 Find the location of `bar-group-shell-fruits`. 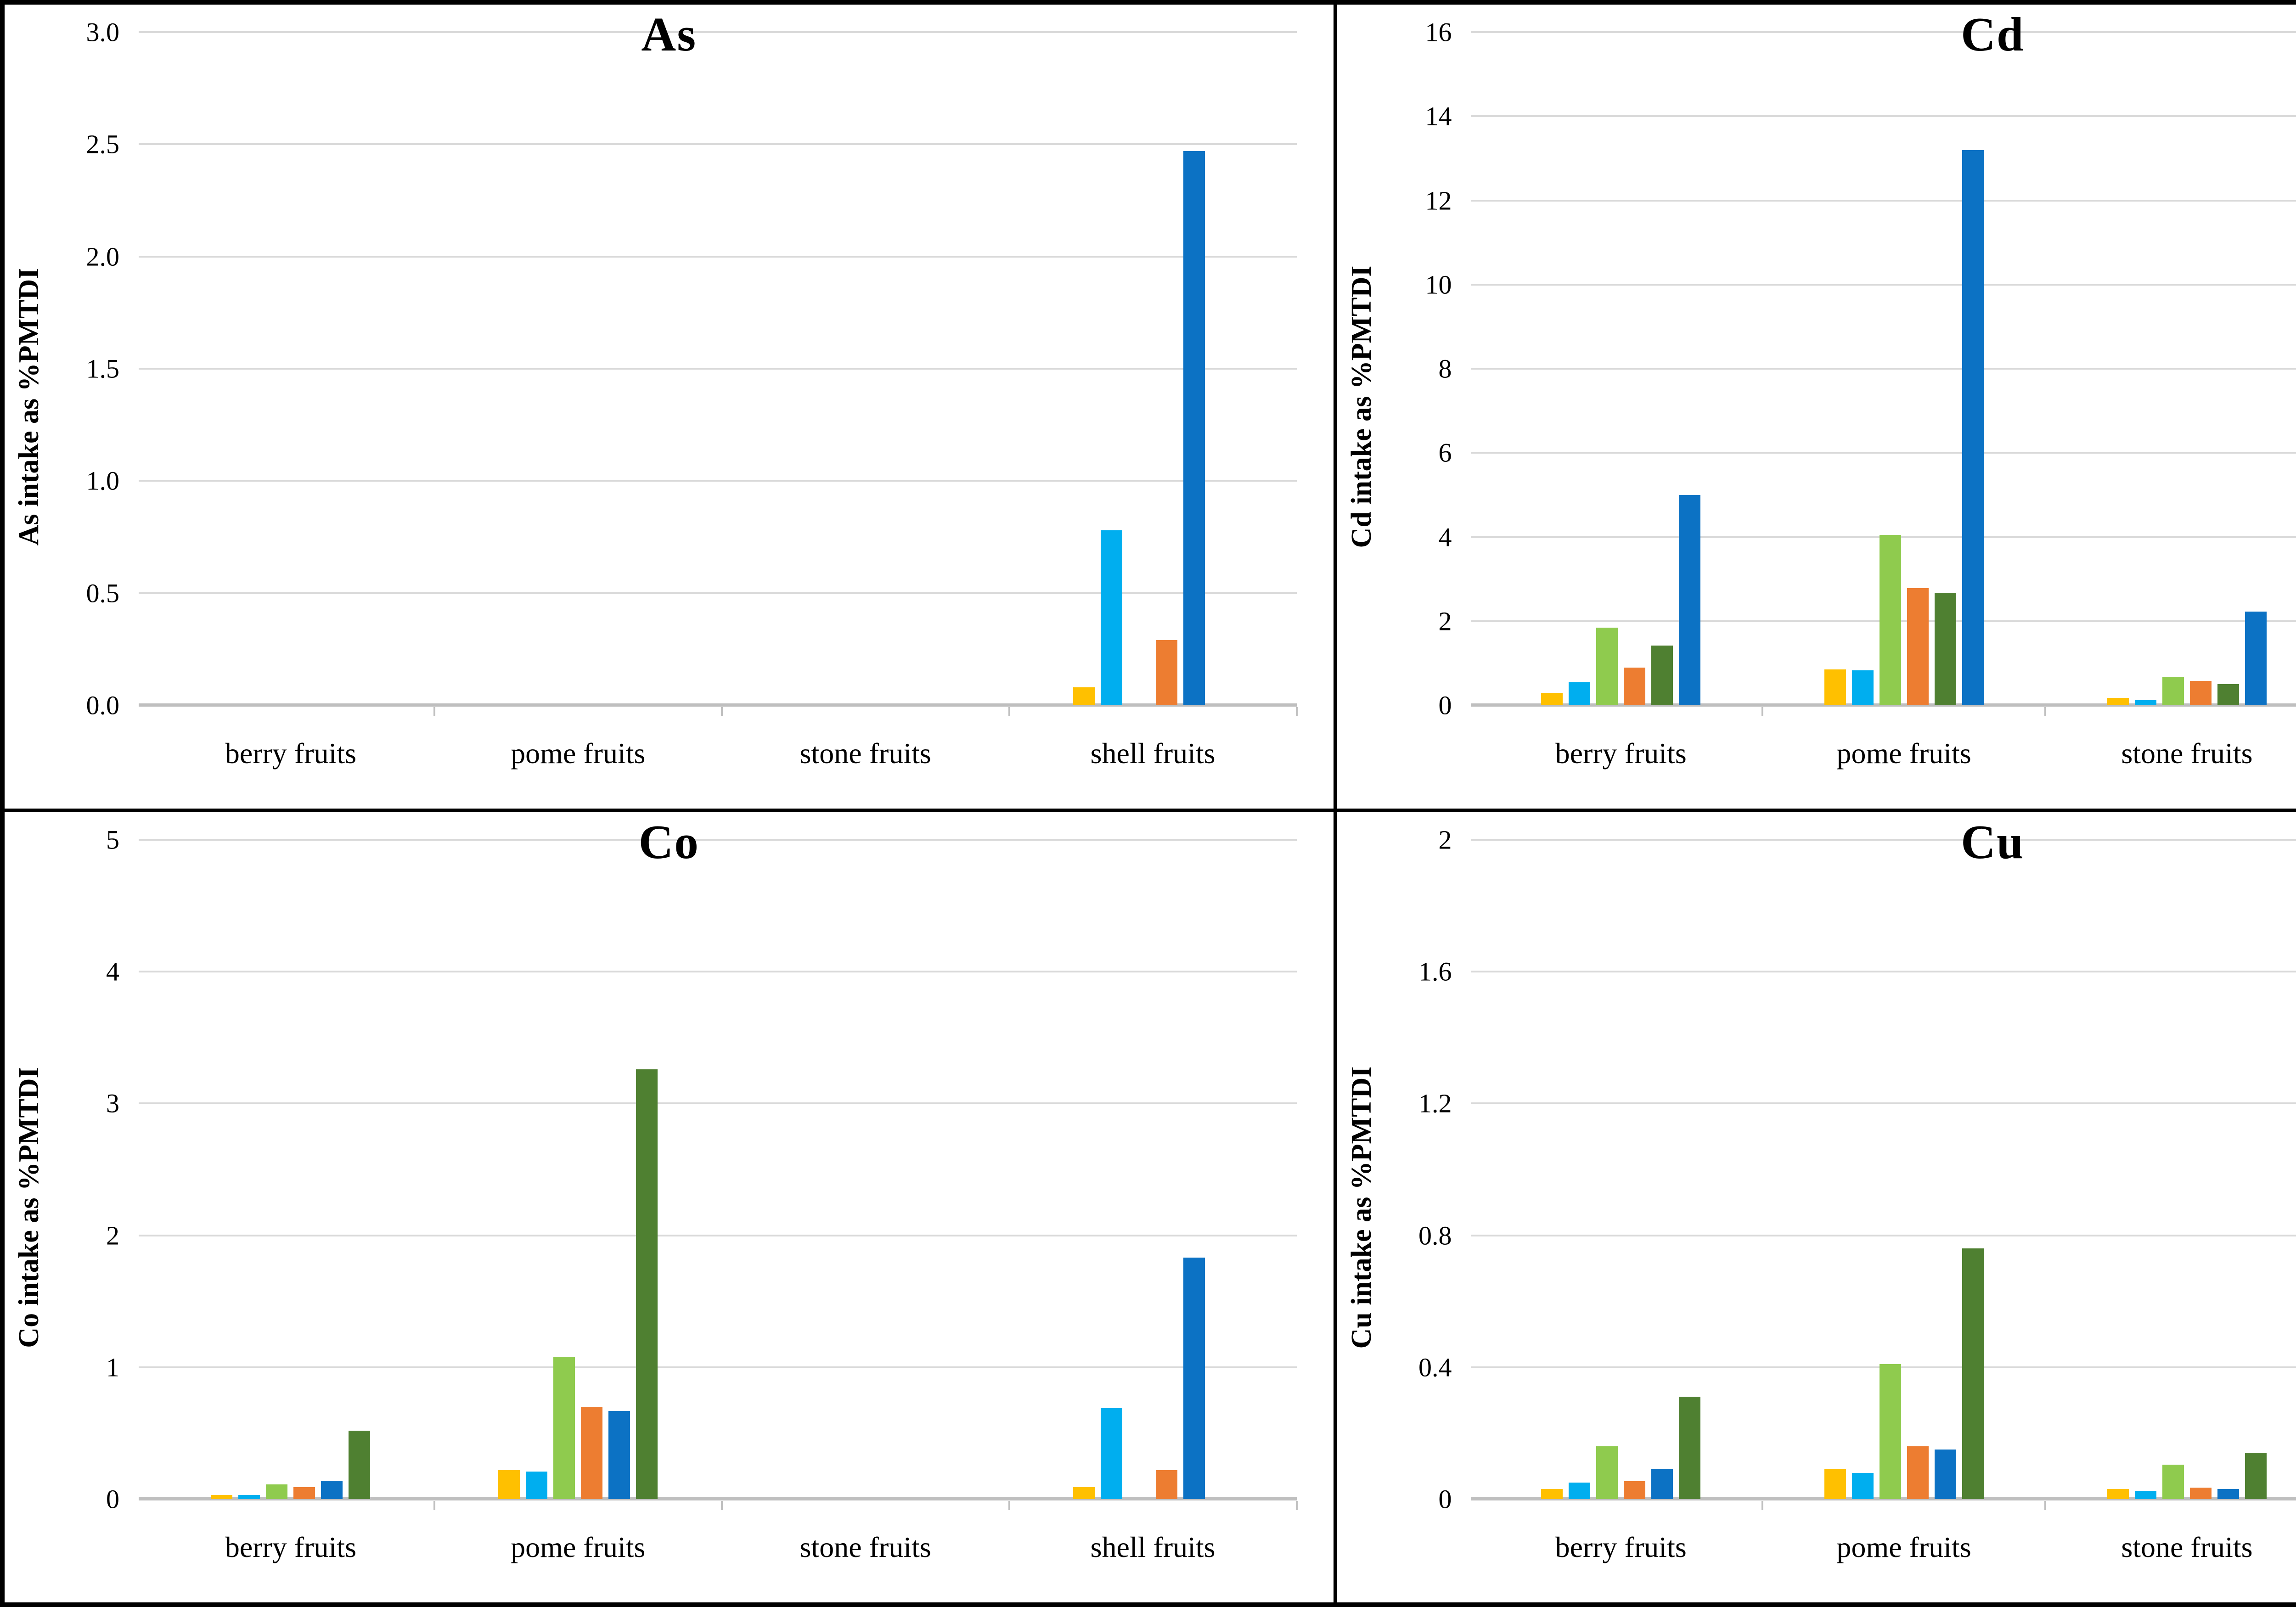

bar-group-shell-fruits is located at coordinates (1153, 1175).